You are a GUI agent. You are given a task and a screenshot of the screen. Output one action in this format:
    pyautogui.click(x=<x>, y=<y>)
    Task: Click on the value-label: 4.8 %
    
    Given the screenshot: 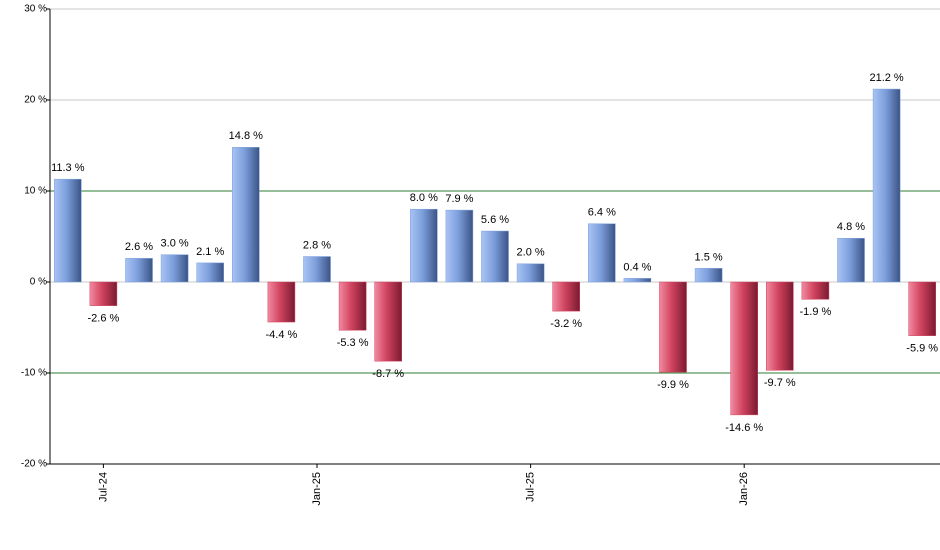 What is the action you would take?
    pyautogui.click(x=851, y=227)
    